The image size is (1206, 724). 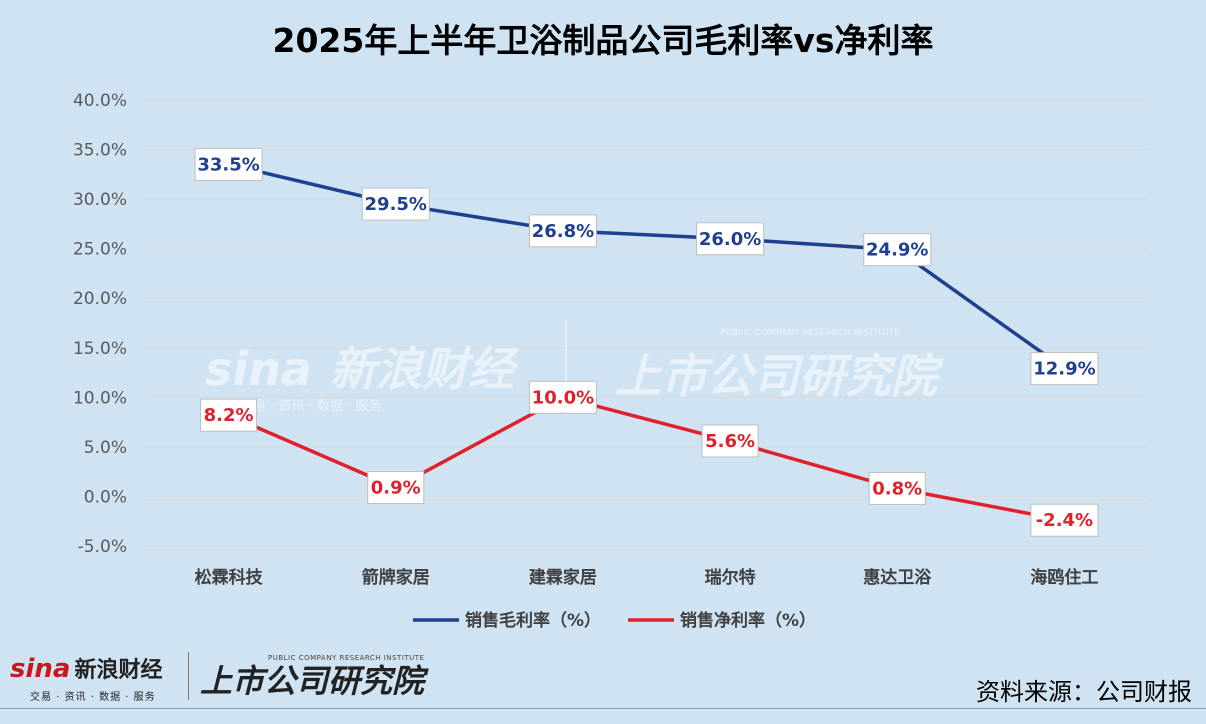 I want to click on data-label-text: 29.5%, so click(x=396, y=204).